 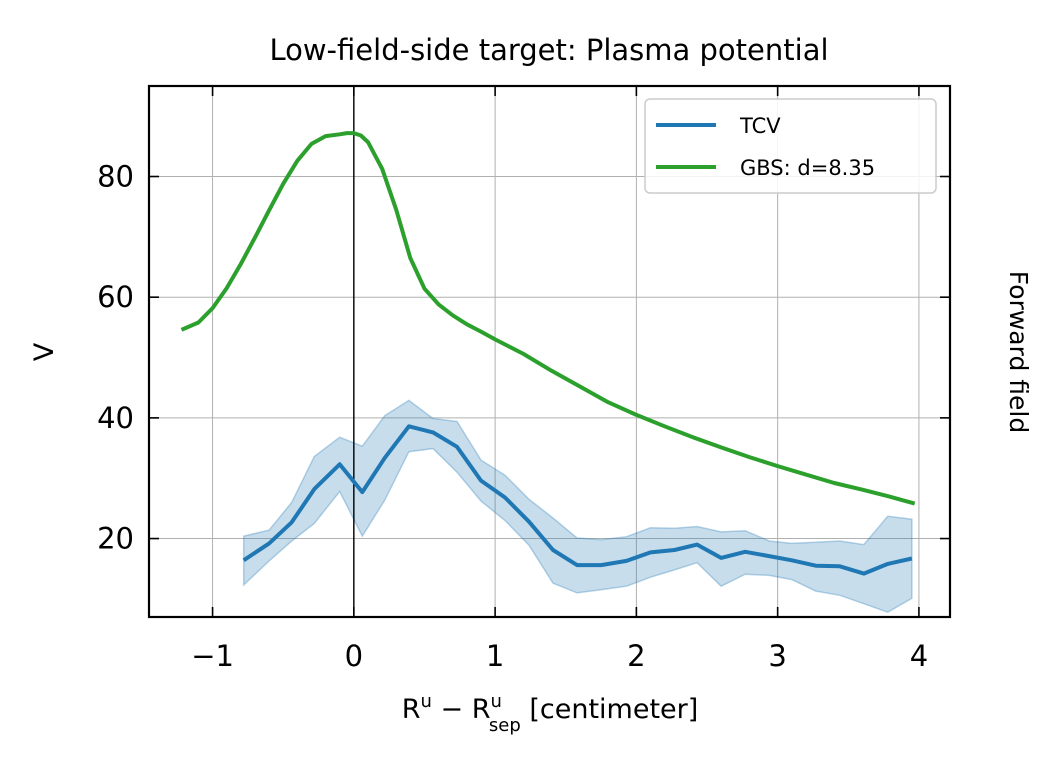 I want to click on x-tick-label: 4, so click(x=919, y=656).